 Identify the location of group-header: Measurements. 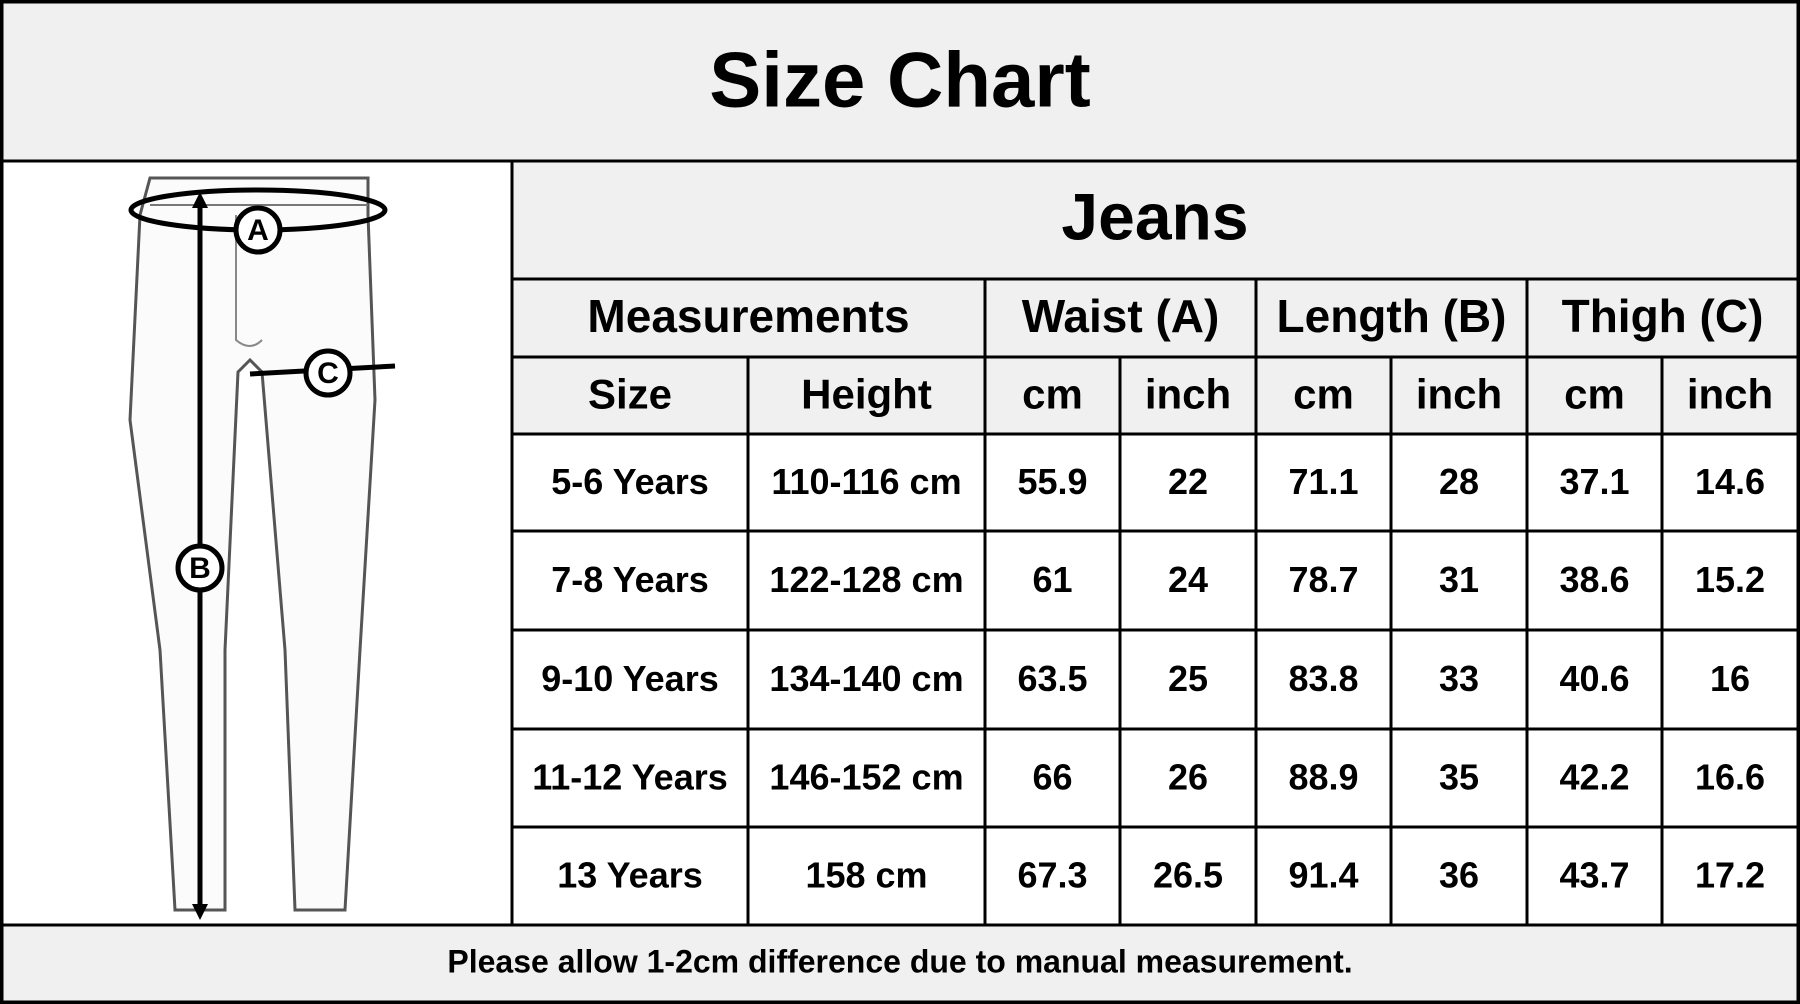
(748, 316).